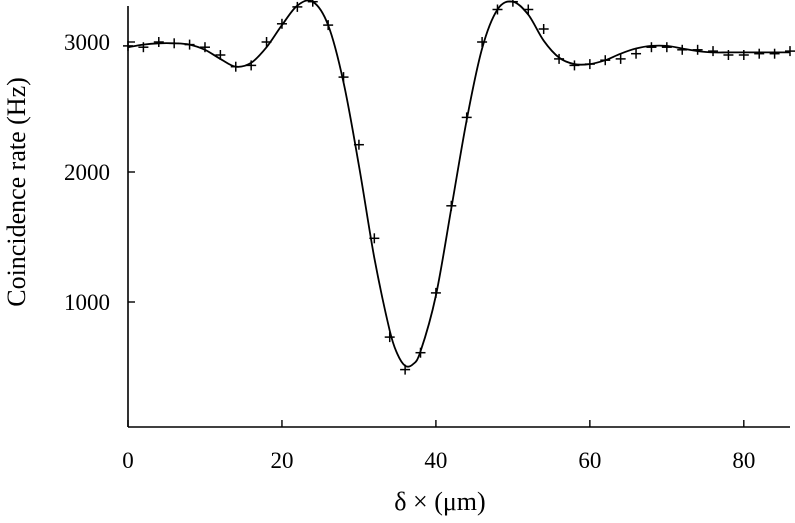  I want to click on x-tick-label: 80, so click(743, 460).